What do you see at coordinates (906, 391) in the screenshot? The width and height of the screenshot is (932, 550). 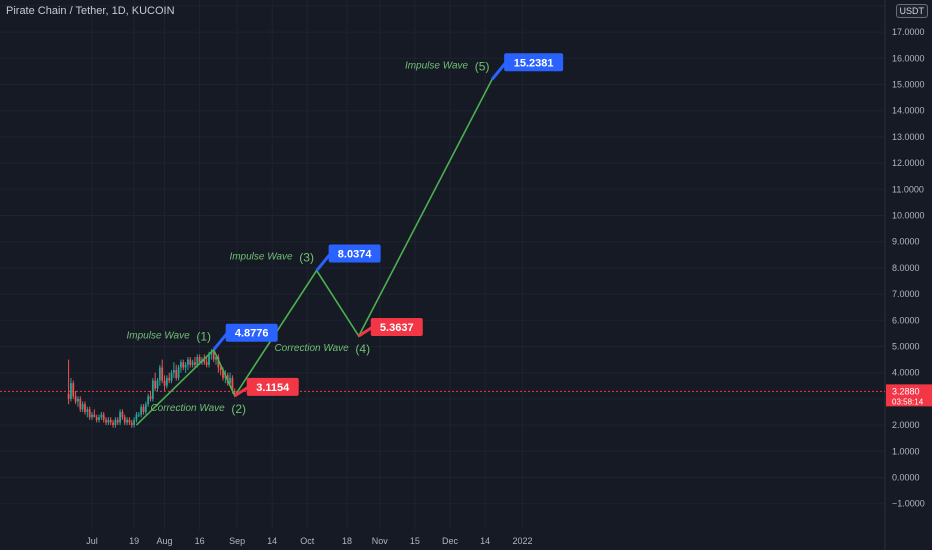 I see `current-price-value: 3.2880` at bounding box center [906, 391].